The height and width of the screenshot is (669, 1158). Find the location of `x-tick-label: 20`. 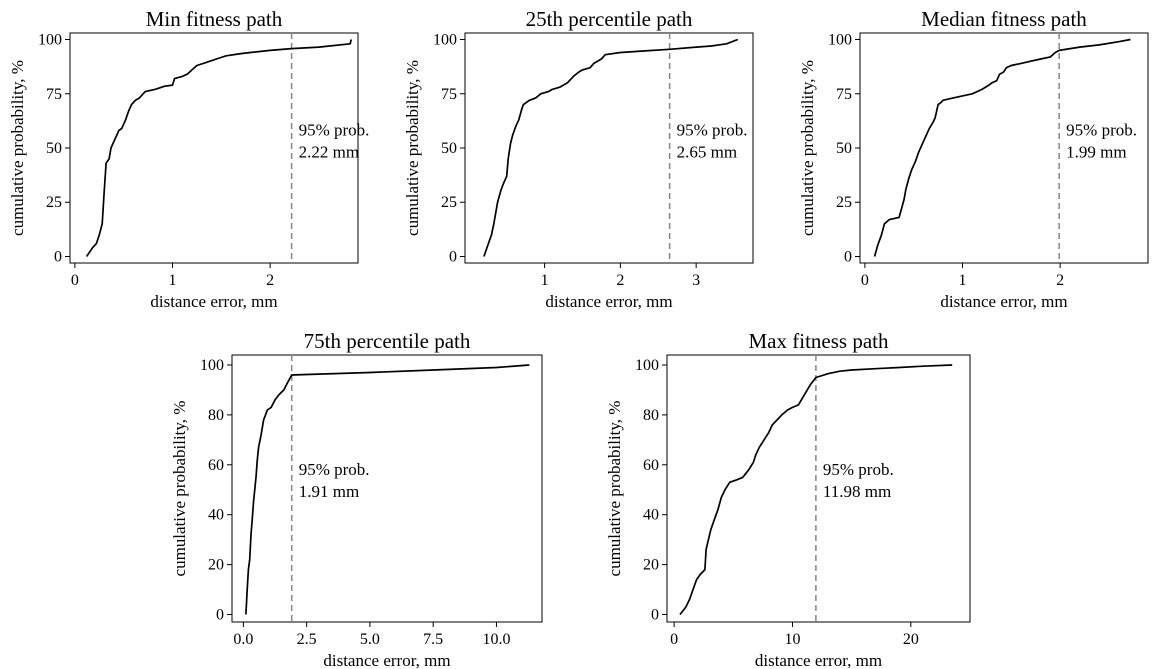

x-tick-label: 20 is located at coordinates (911, 639).